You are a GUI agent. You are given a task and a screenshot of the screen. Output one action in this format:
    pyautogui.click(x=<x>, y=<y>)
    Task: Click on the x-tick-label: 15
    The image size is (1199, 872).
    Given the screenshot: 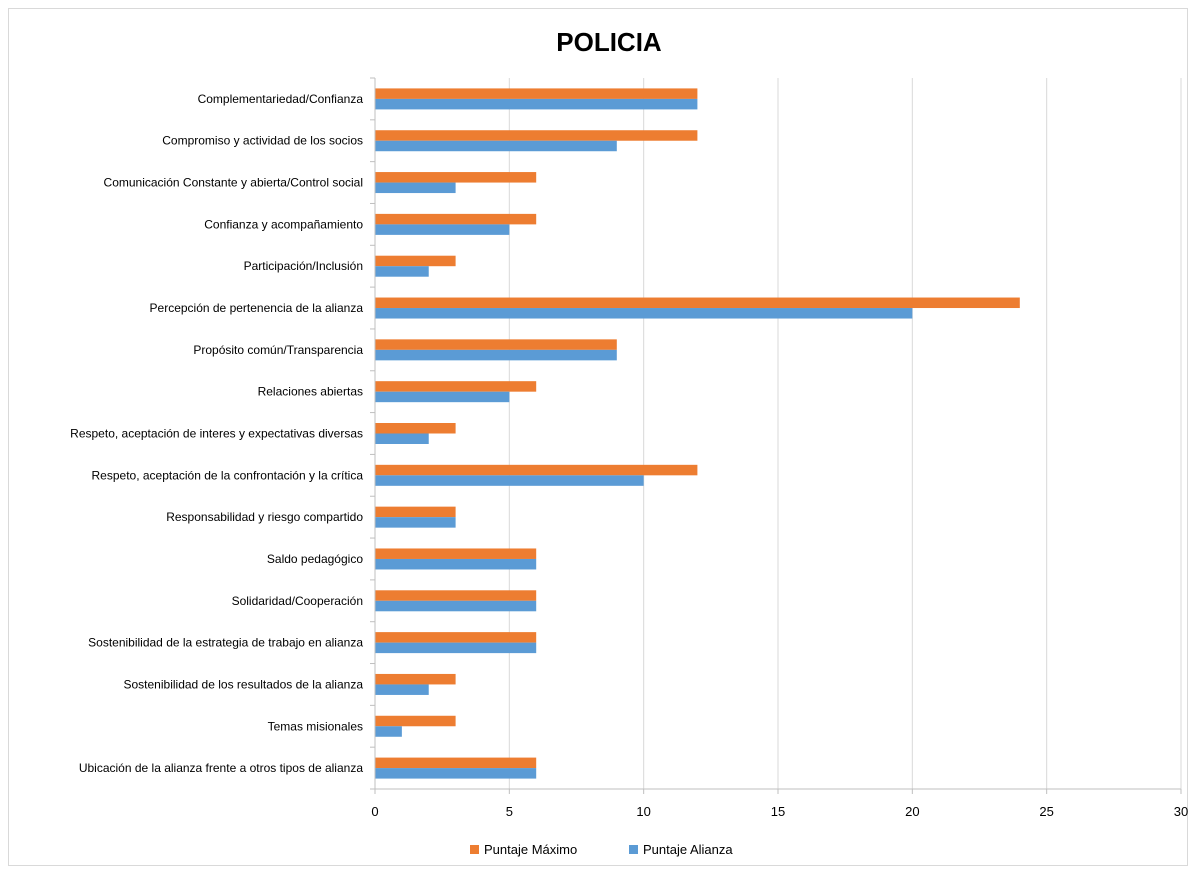 What is the action you would take?
    pyautogui.click(x=778, y=811)
    